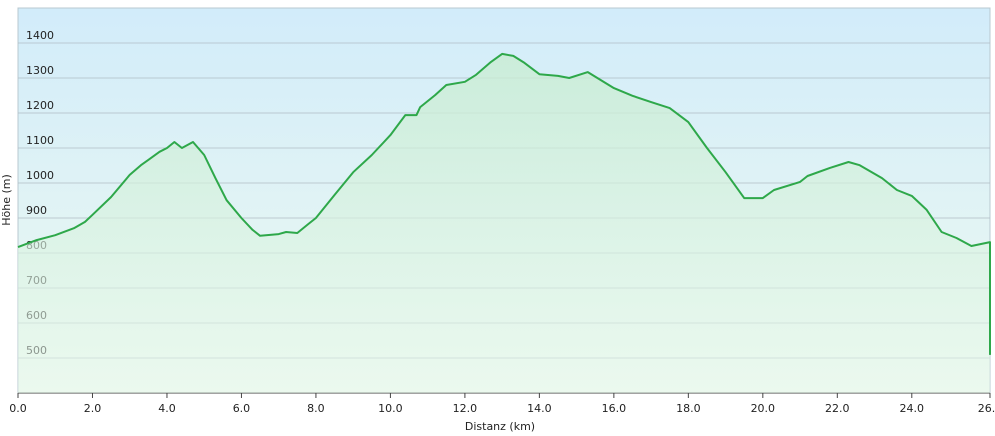 This screenshot has height=436, width=995. I want to click on x-axis-title: Distanz (km), so click(500, 426).